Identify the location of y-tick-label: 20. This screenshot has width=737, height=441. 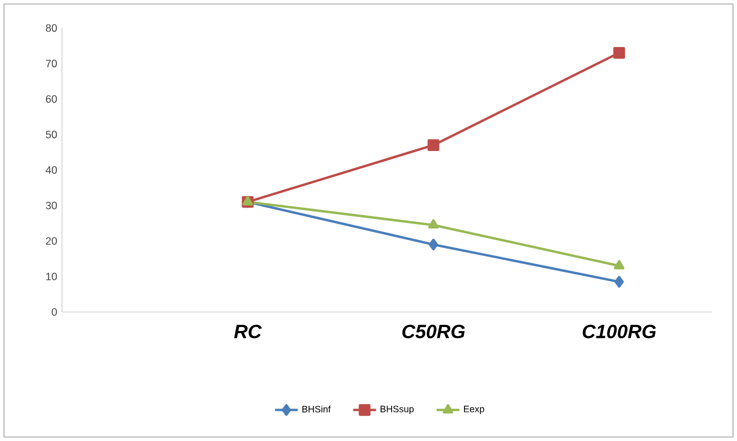
(51, 241).